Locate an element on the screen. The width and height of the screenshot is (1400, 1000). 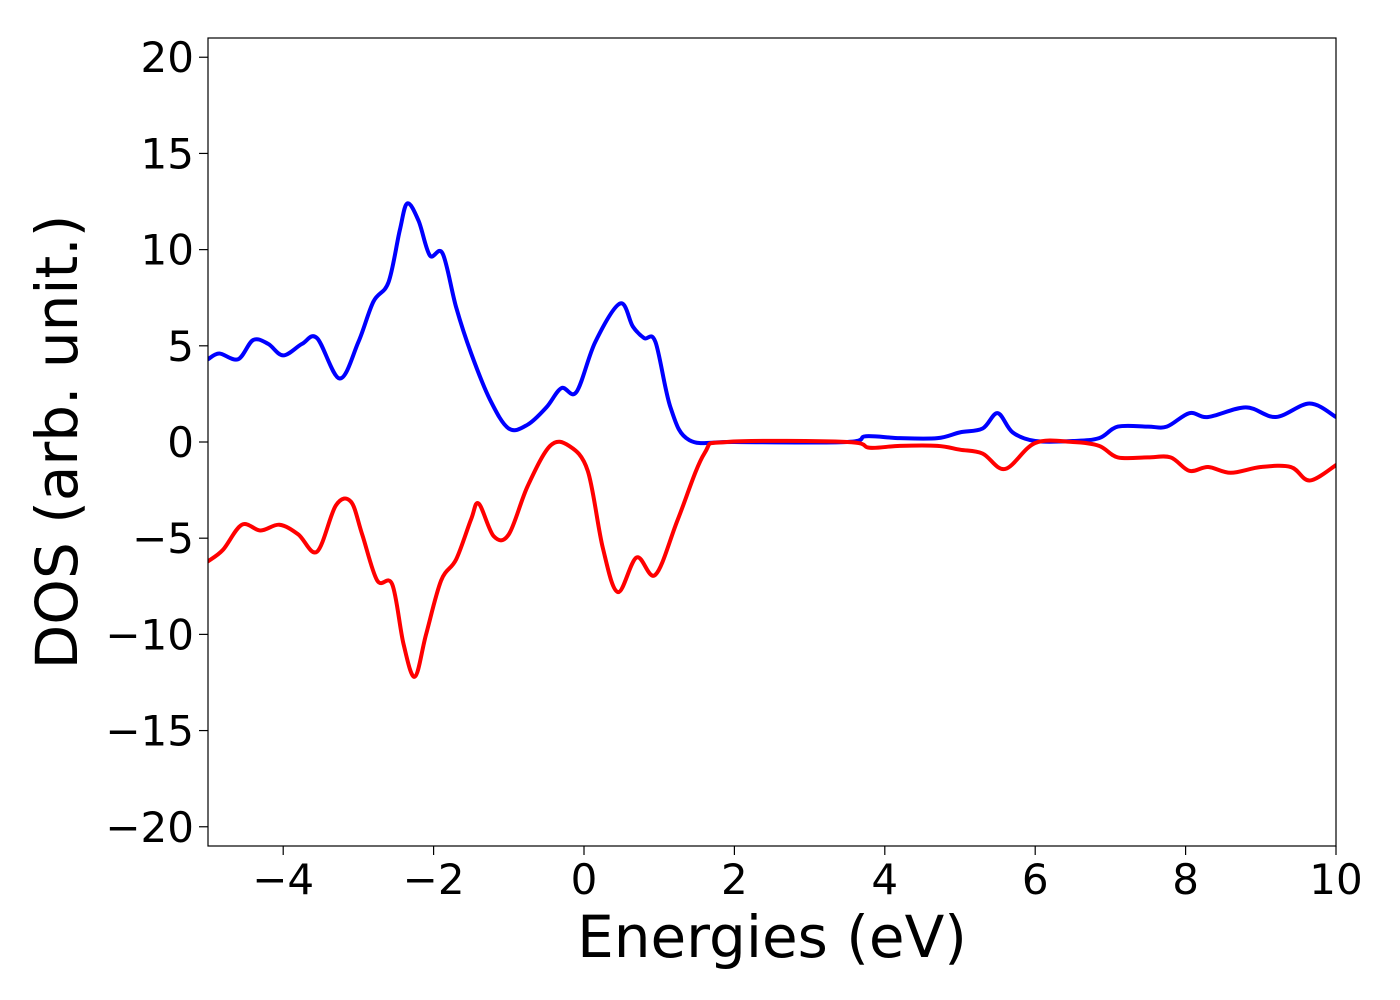
x-axis-title: Energies (eV) is located at coordinates (772, 937).